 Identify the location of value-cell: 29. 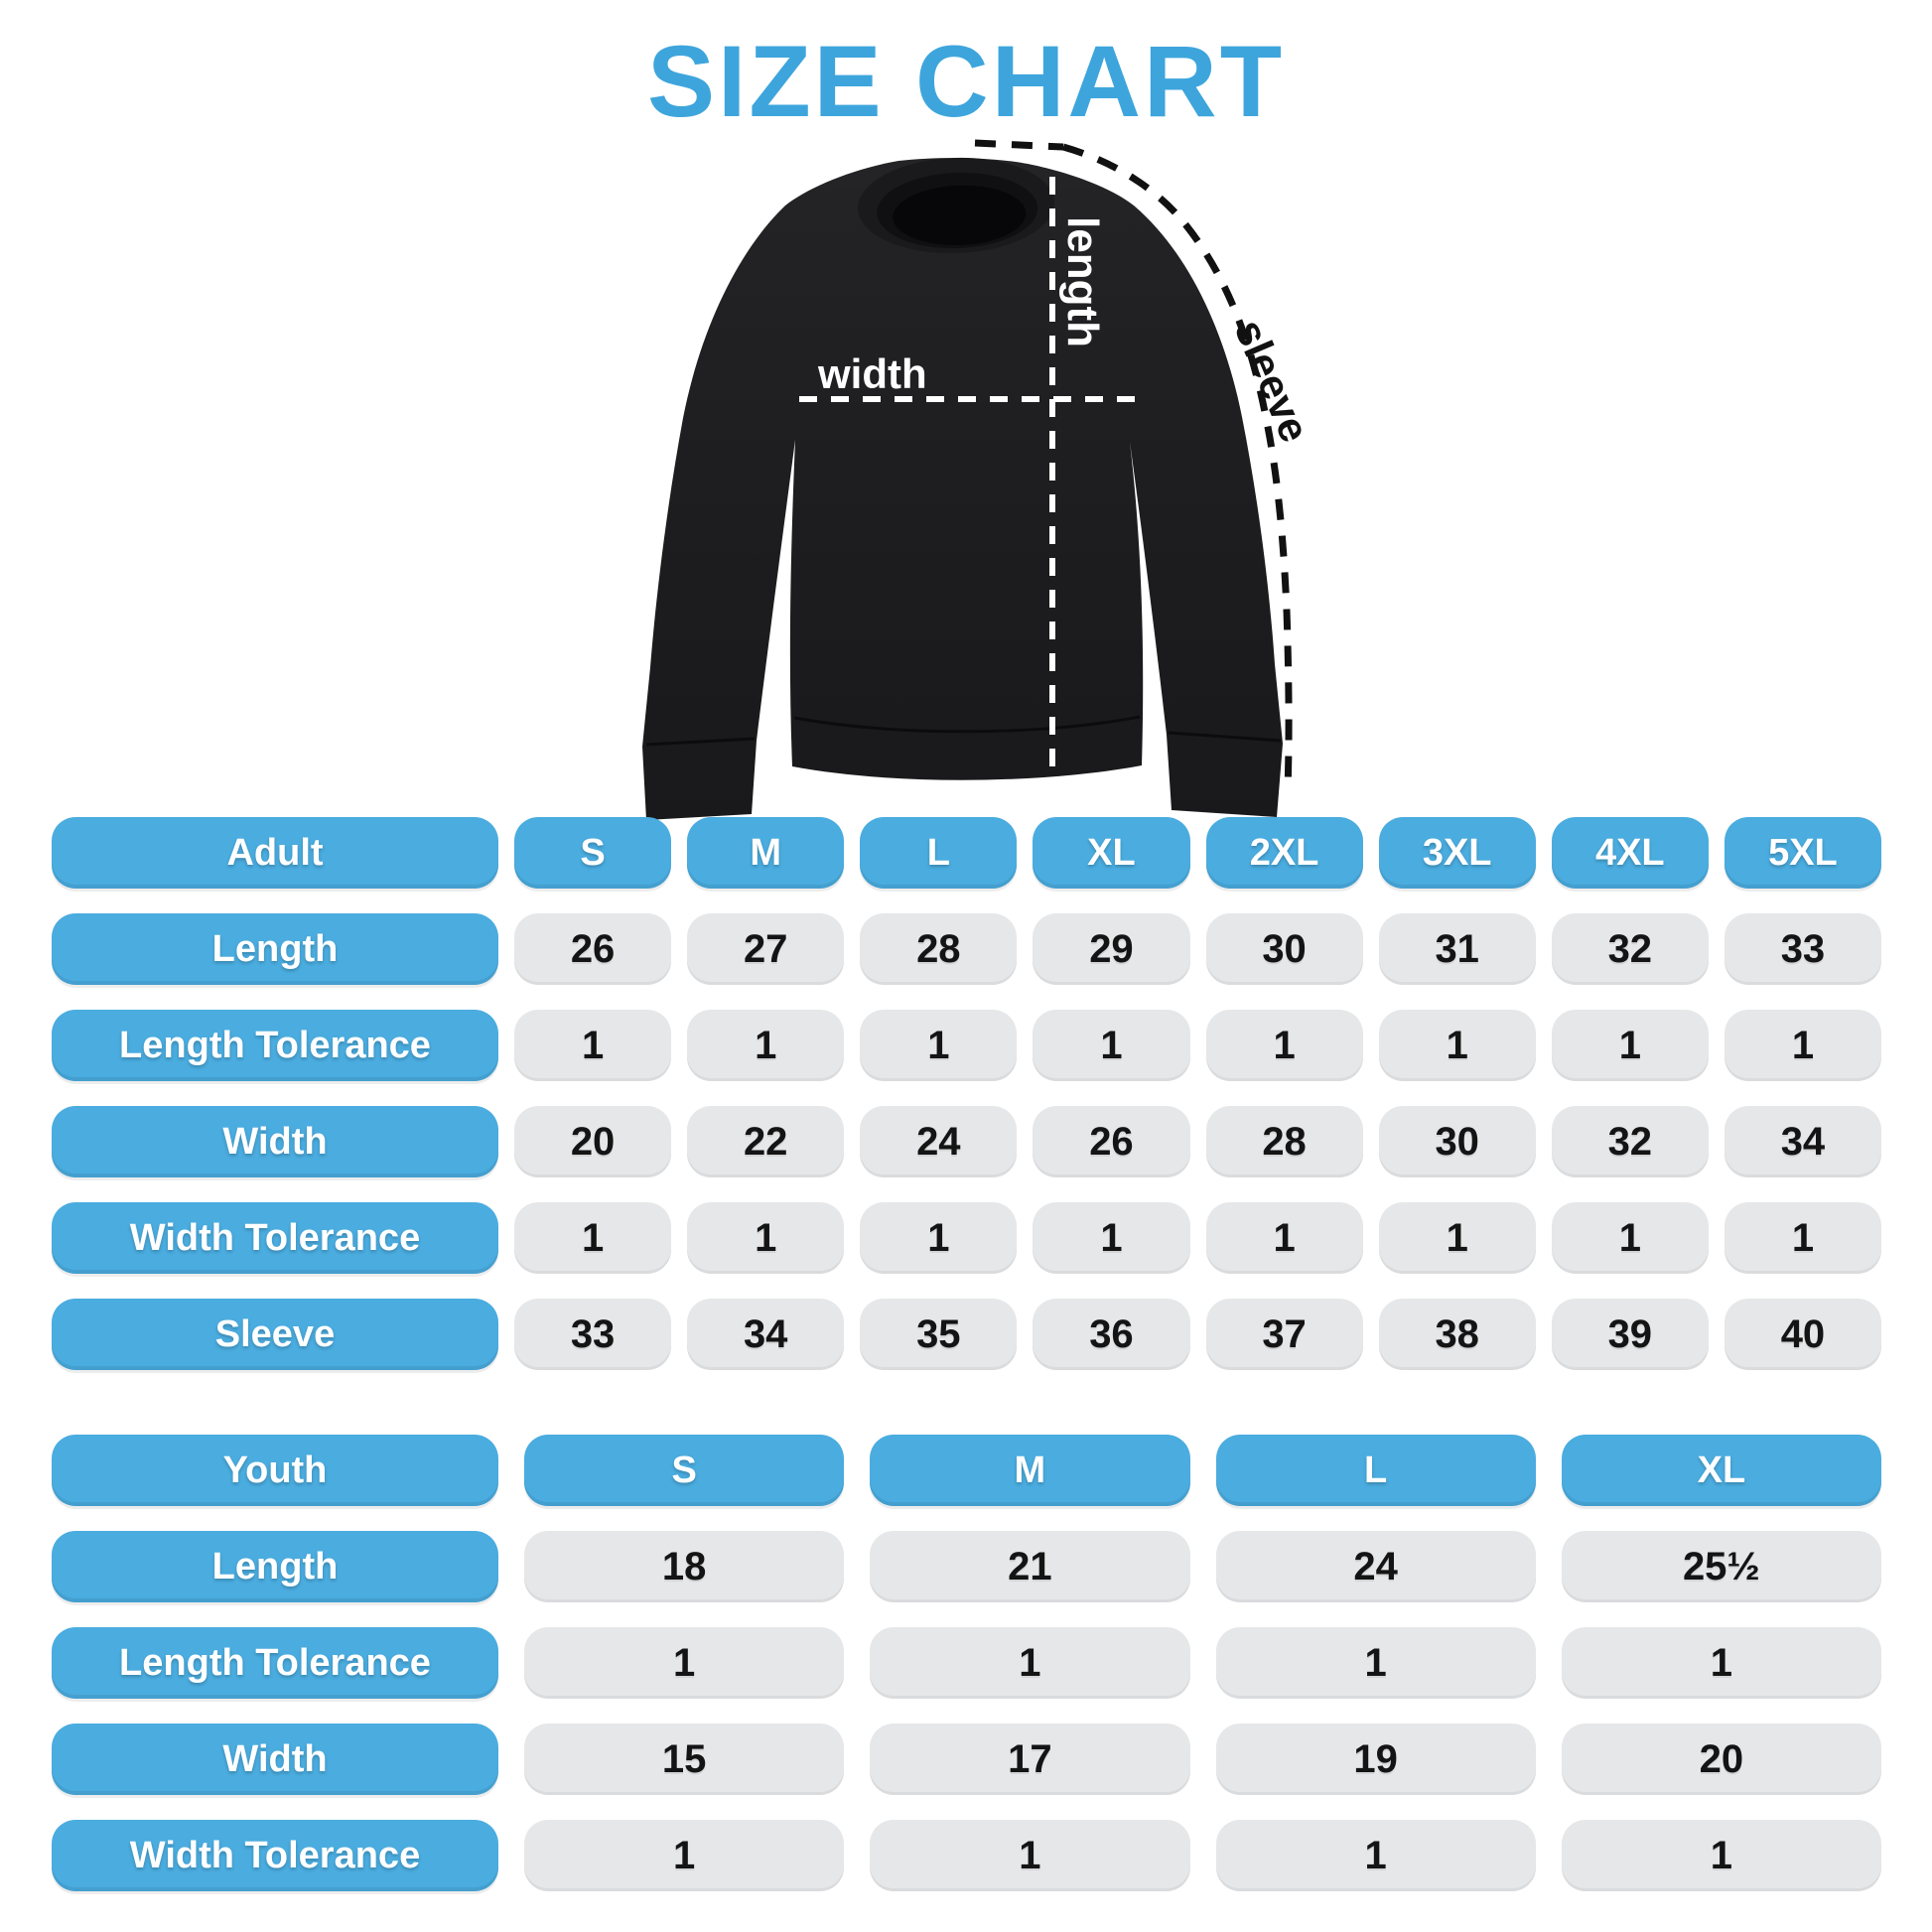
(1111, 949).